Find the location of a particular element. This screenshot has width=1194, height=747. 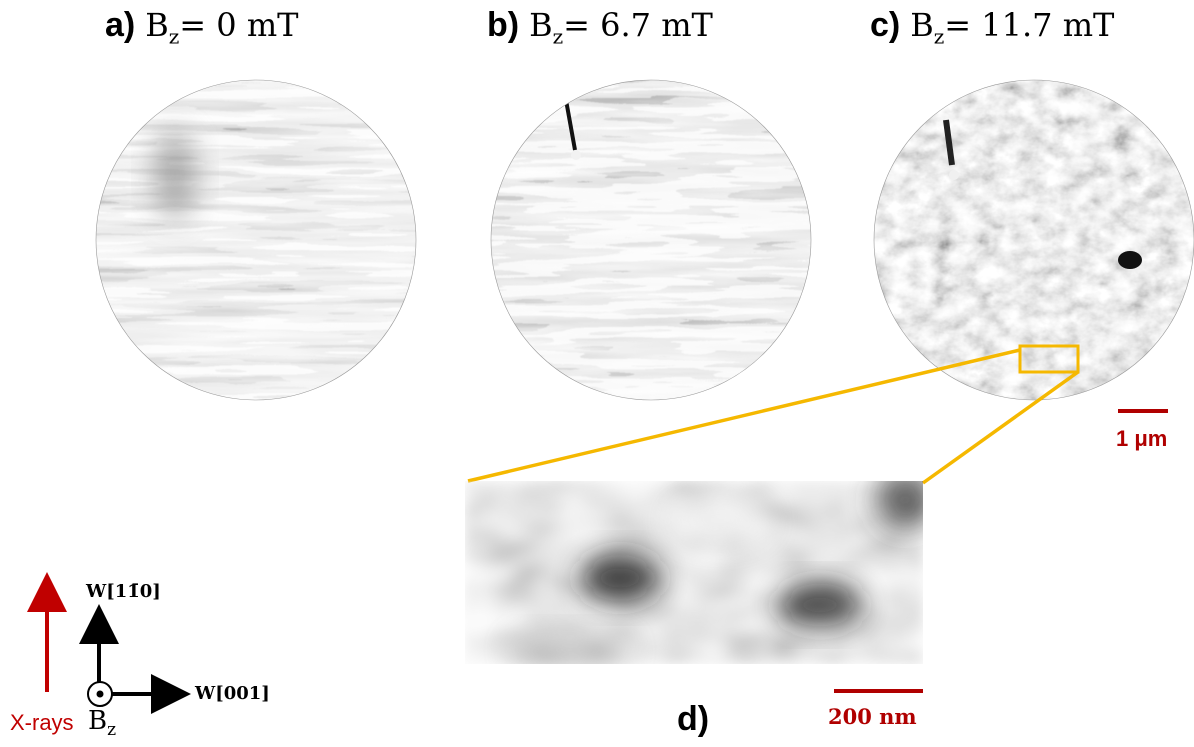

panel-a-image is located at coordinates (256, 240).